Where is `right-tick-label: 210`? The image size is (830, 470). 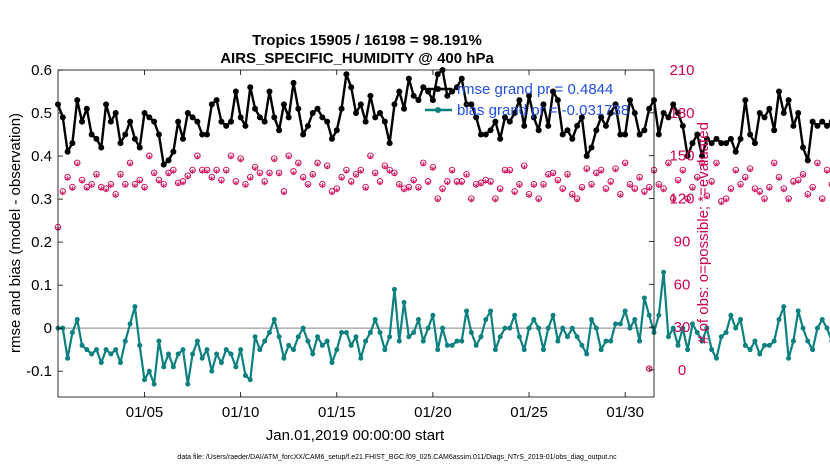 right-tick-label: 210 is located at coordinates (681, 70).